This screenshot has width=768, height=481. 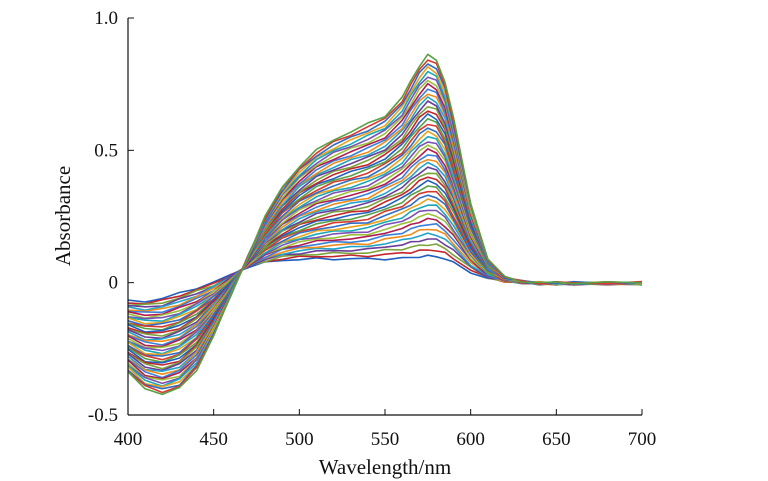 What do you see at coordinates (128, 439) in the screenshot?
I see `x-tick-label: 400` at bounding box center [128, 439].